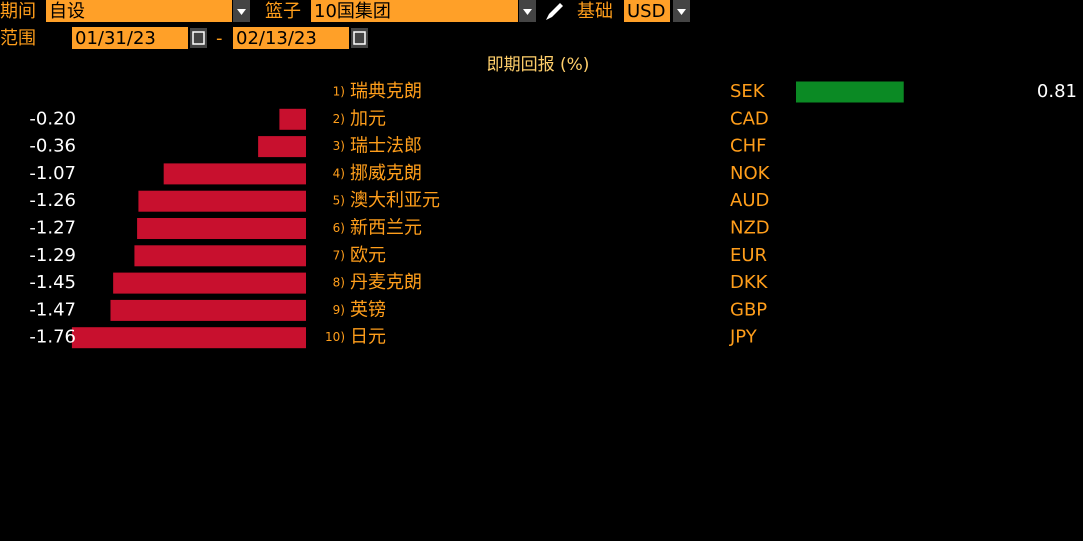 The image size is (1083, 541). What do you see at coordinates (52, 146) in the screenshot?
I see `value-label: -0.36` at bounding box center [52, 146].